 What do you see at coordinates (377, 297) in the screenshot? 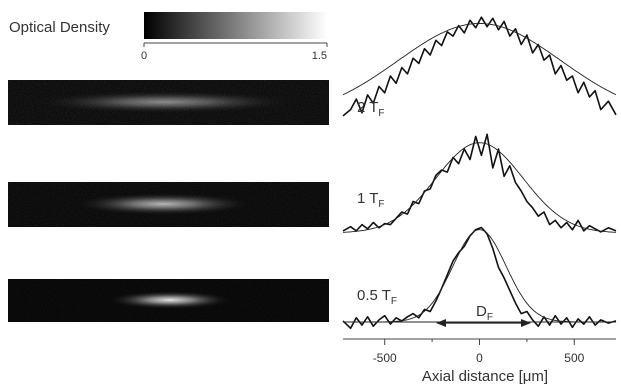
I see `temp-label-05tf: 0.5 TF` at bounding box center [377, 297].